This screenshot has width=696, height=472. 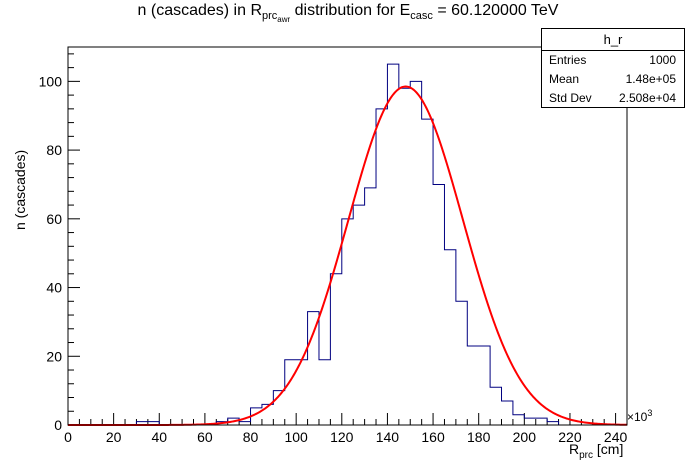 What do you see at coordinates (479, 437) in the screenshot?
I see `x-tick-label: 180` at bounding box center [479, 437].